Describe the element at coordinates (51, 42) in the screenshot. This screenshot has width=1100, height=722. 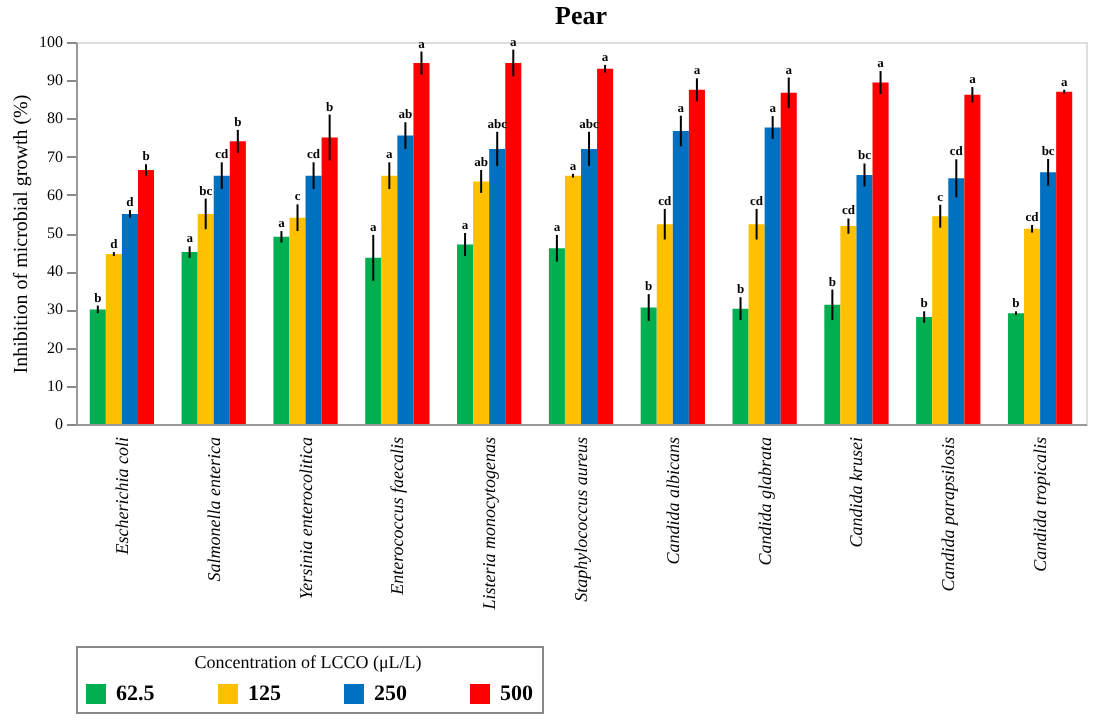
I see `y-tick-label: 100` at that location.